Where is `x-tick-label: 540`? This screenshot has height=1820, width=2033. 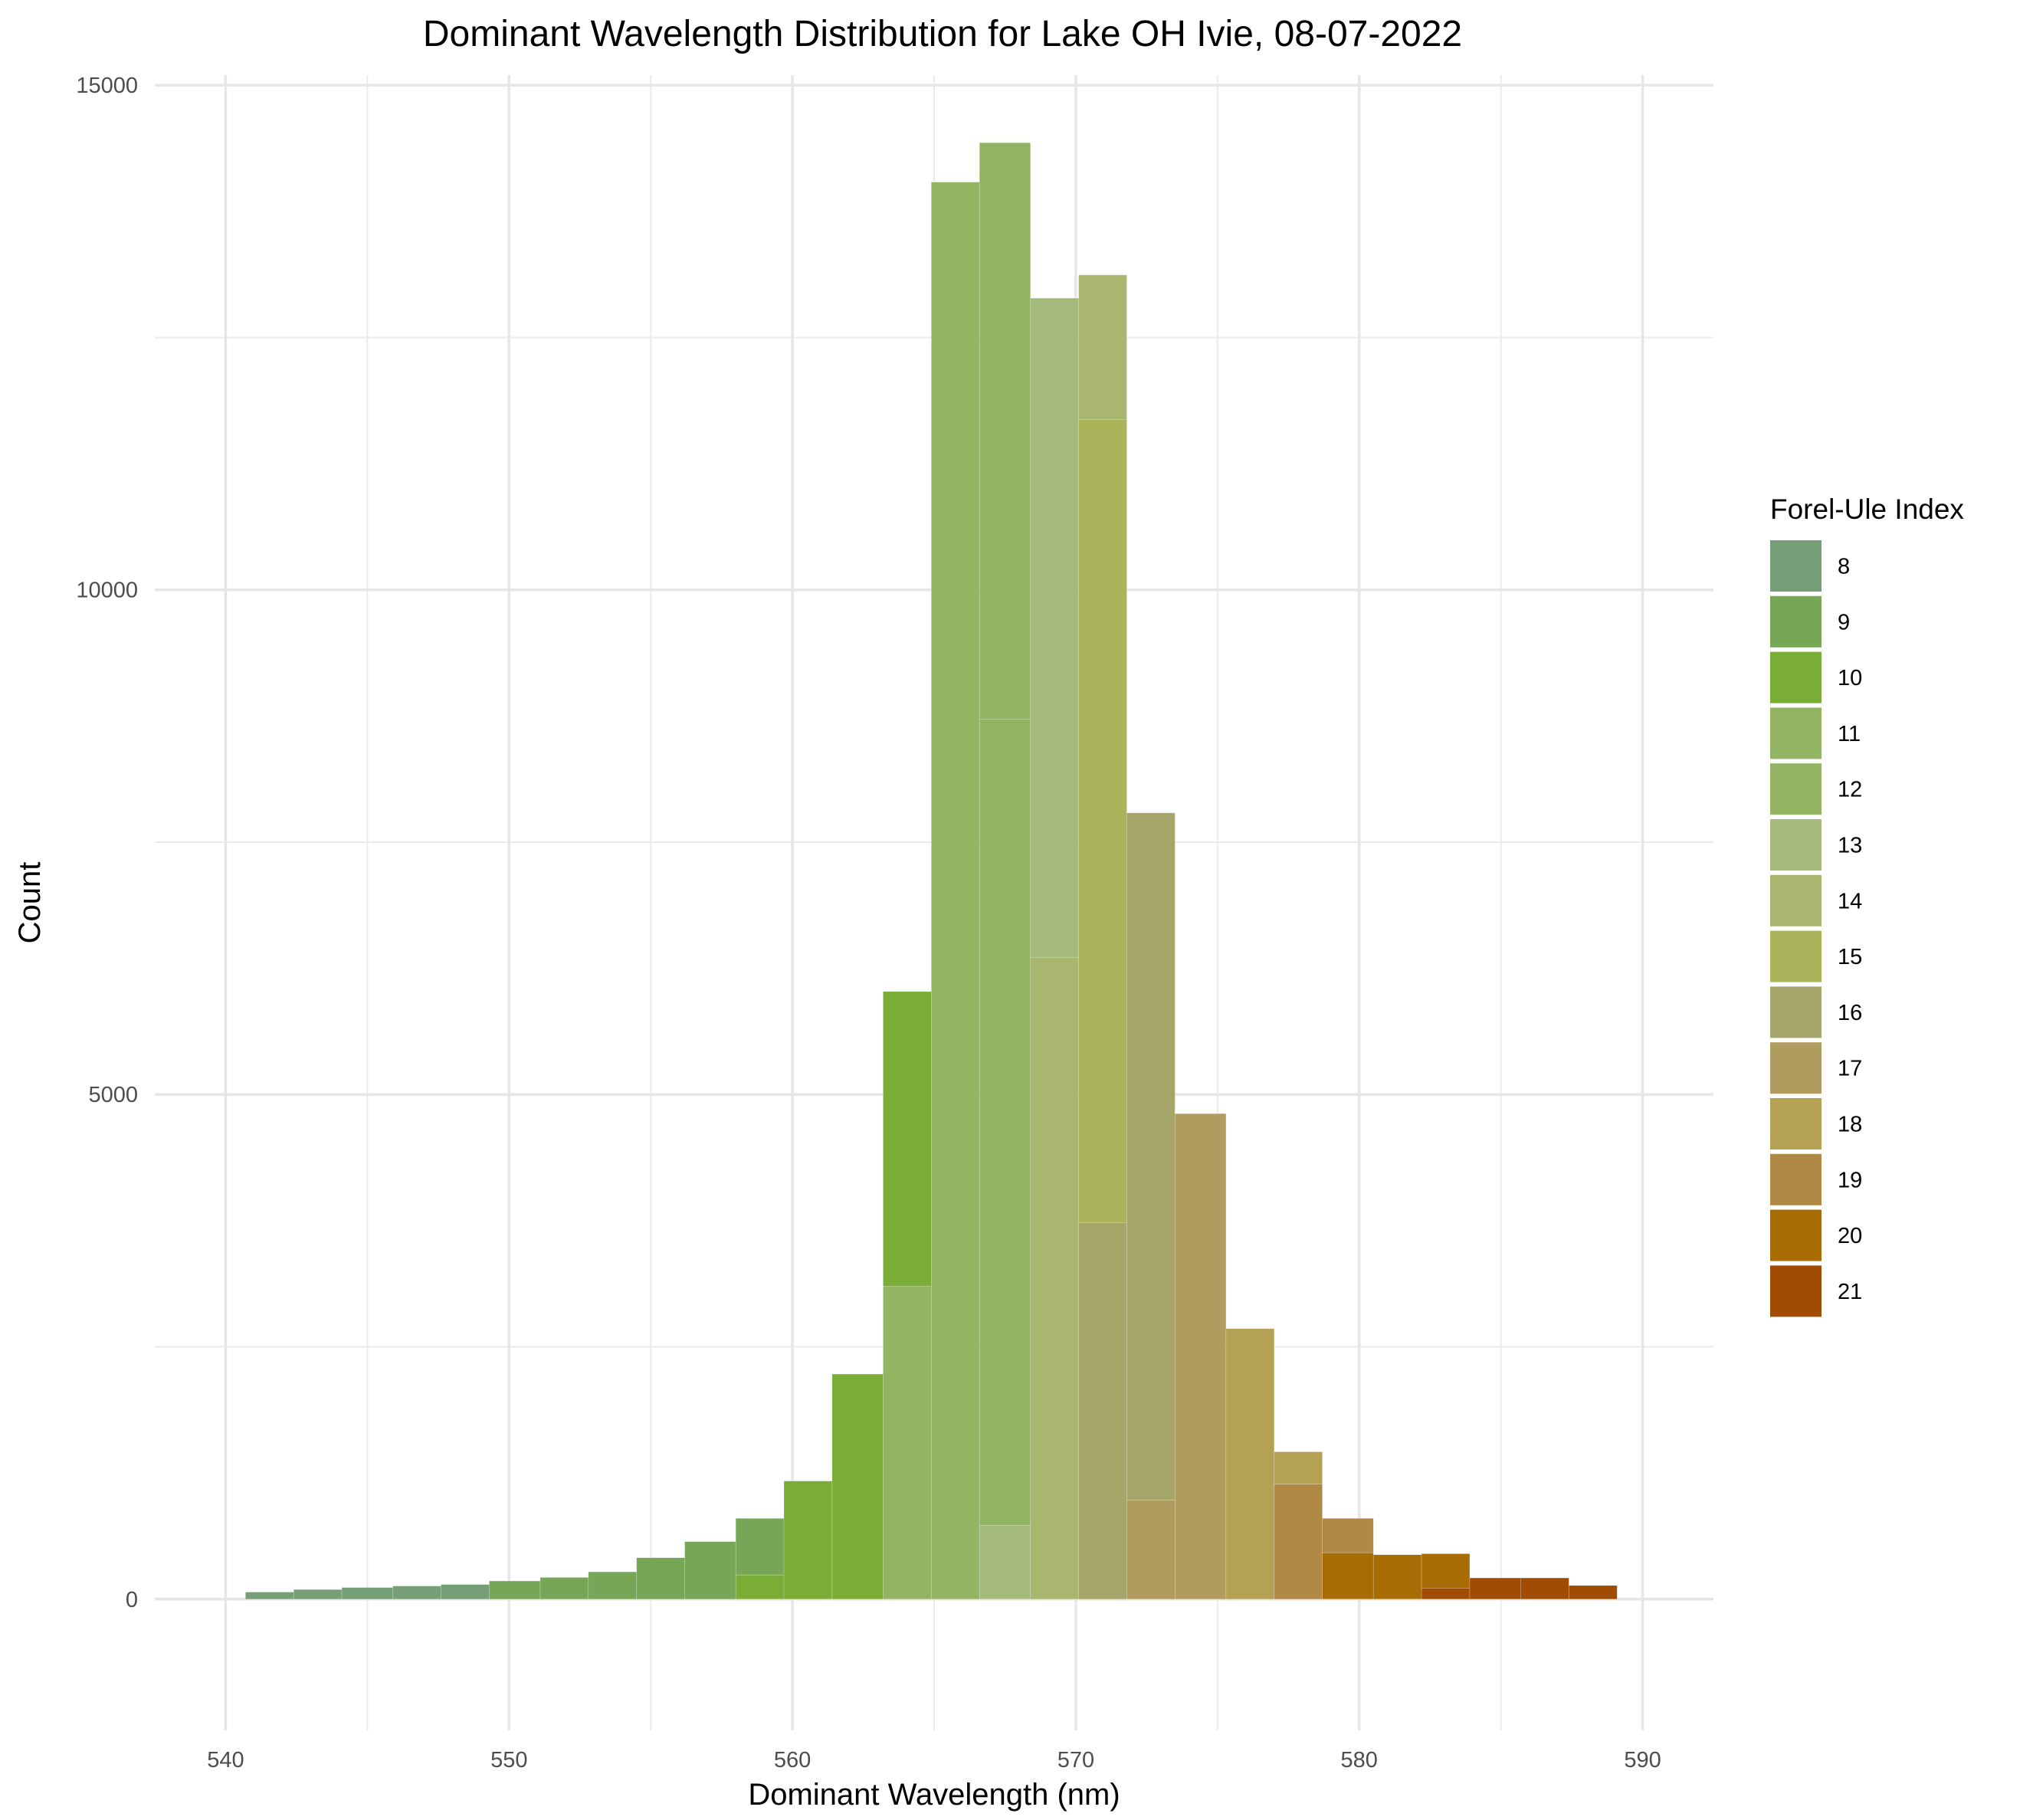 x-tick-label: 540 is located at coordinates (225, 1760).